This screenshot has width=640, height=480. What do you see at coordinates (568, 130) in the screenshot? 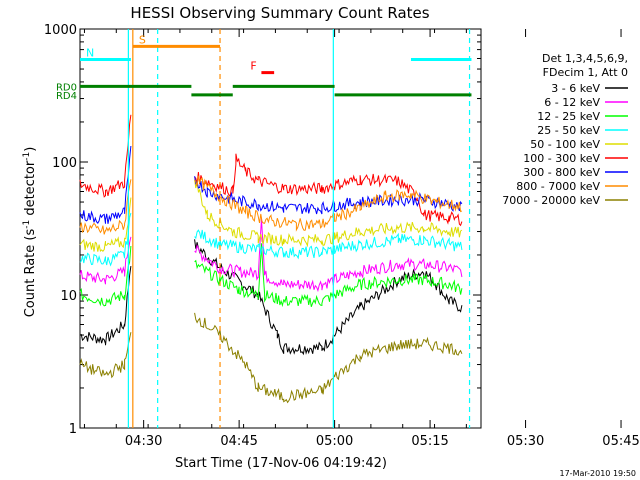
I see `legend-entry-label: 25 - 50 keV` at bounding box center [568, 130].